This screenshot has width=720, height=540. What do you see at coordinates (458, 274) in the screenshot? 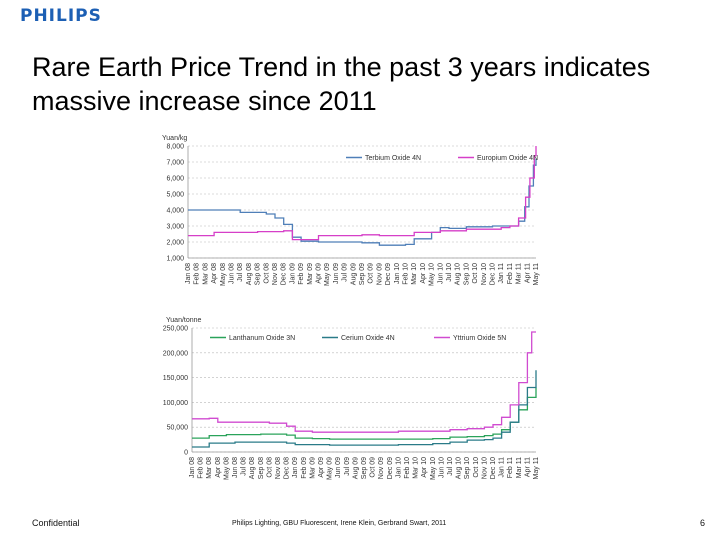
I see `x-tick-label: Aug 10` at bounding box center [458, 274].